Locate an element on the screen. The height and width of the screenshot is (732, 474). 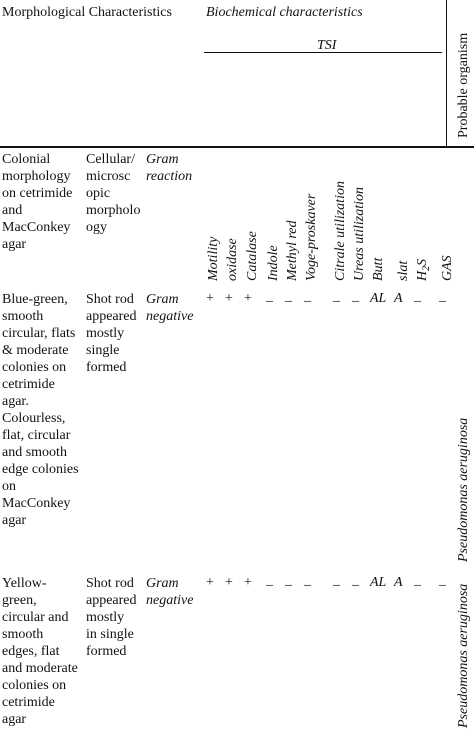
test-header-catalase: Catalase is located at coordinates (252, 256).